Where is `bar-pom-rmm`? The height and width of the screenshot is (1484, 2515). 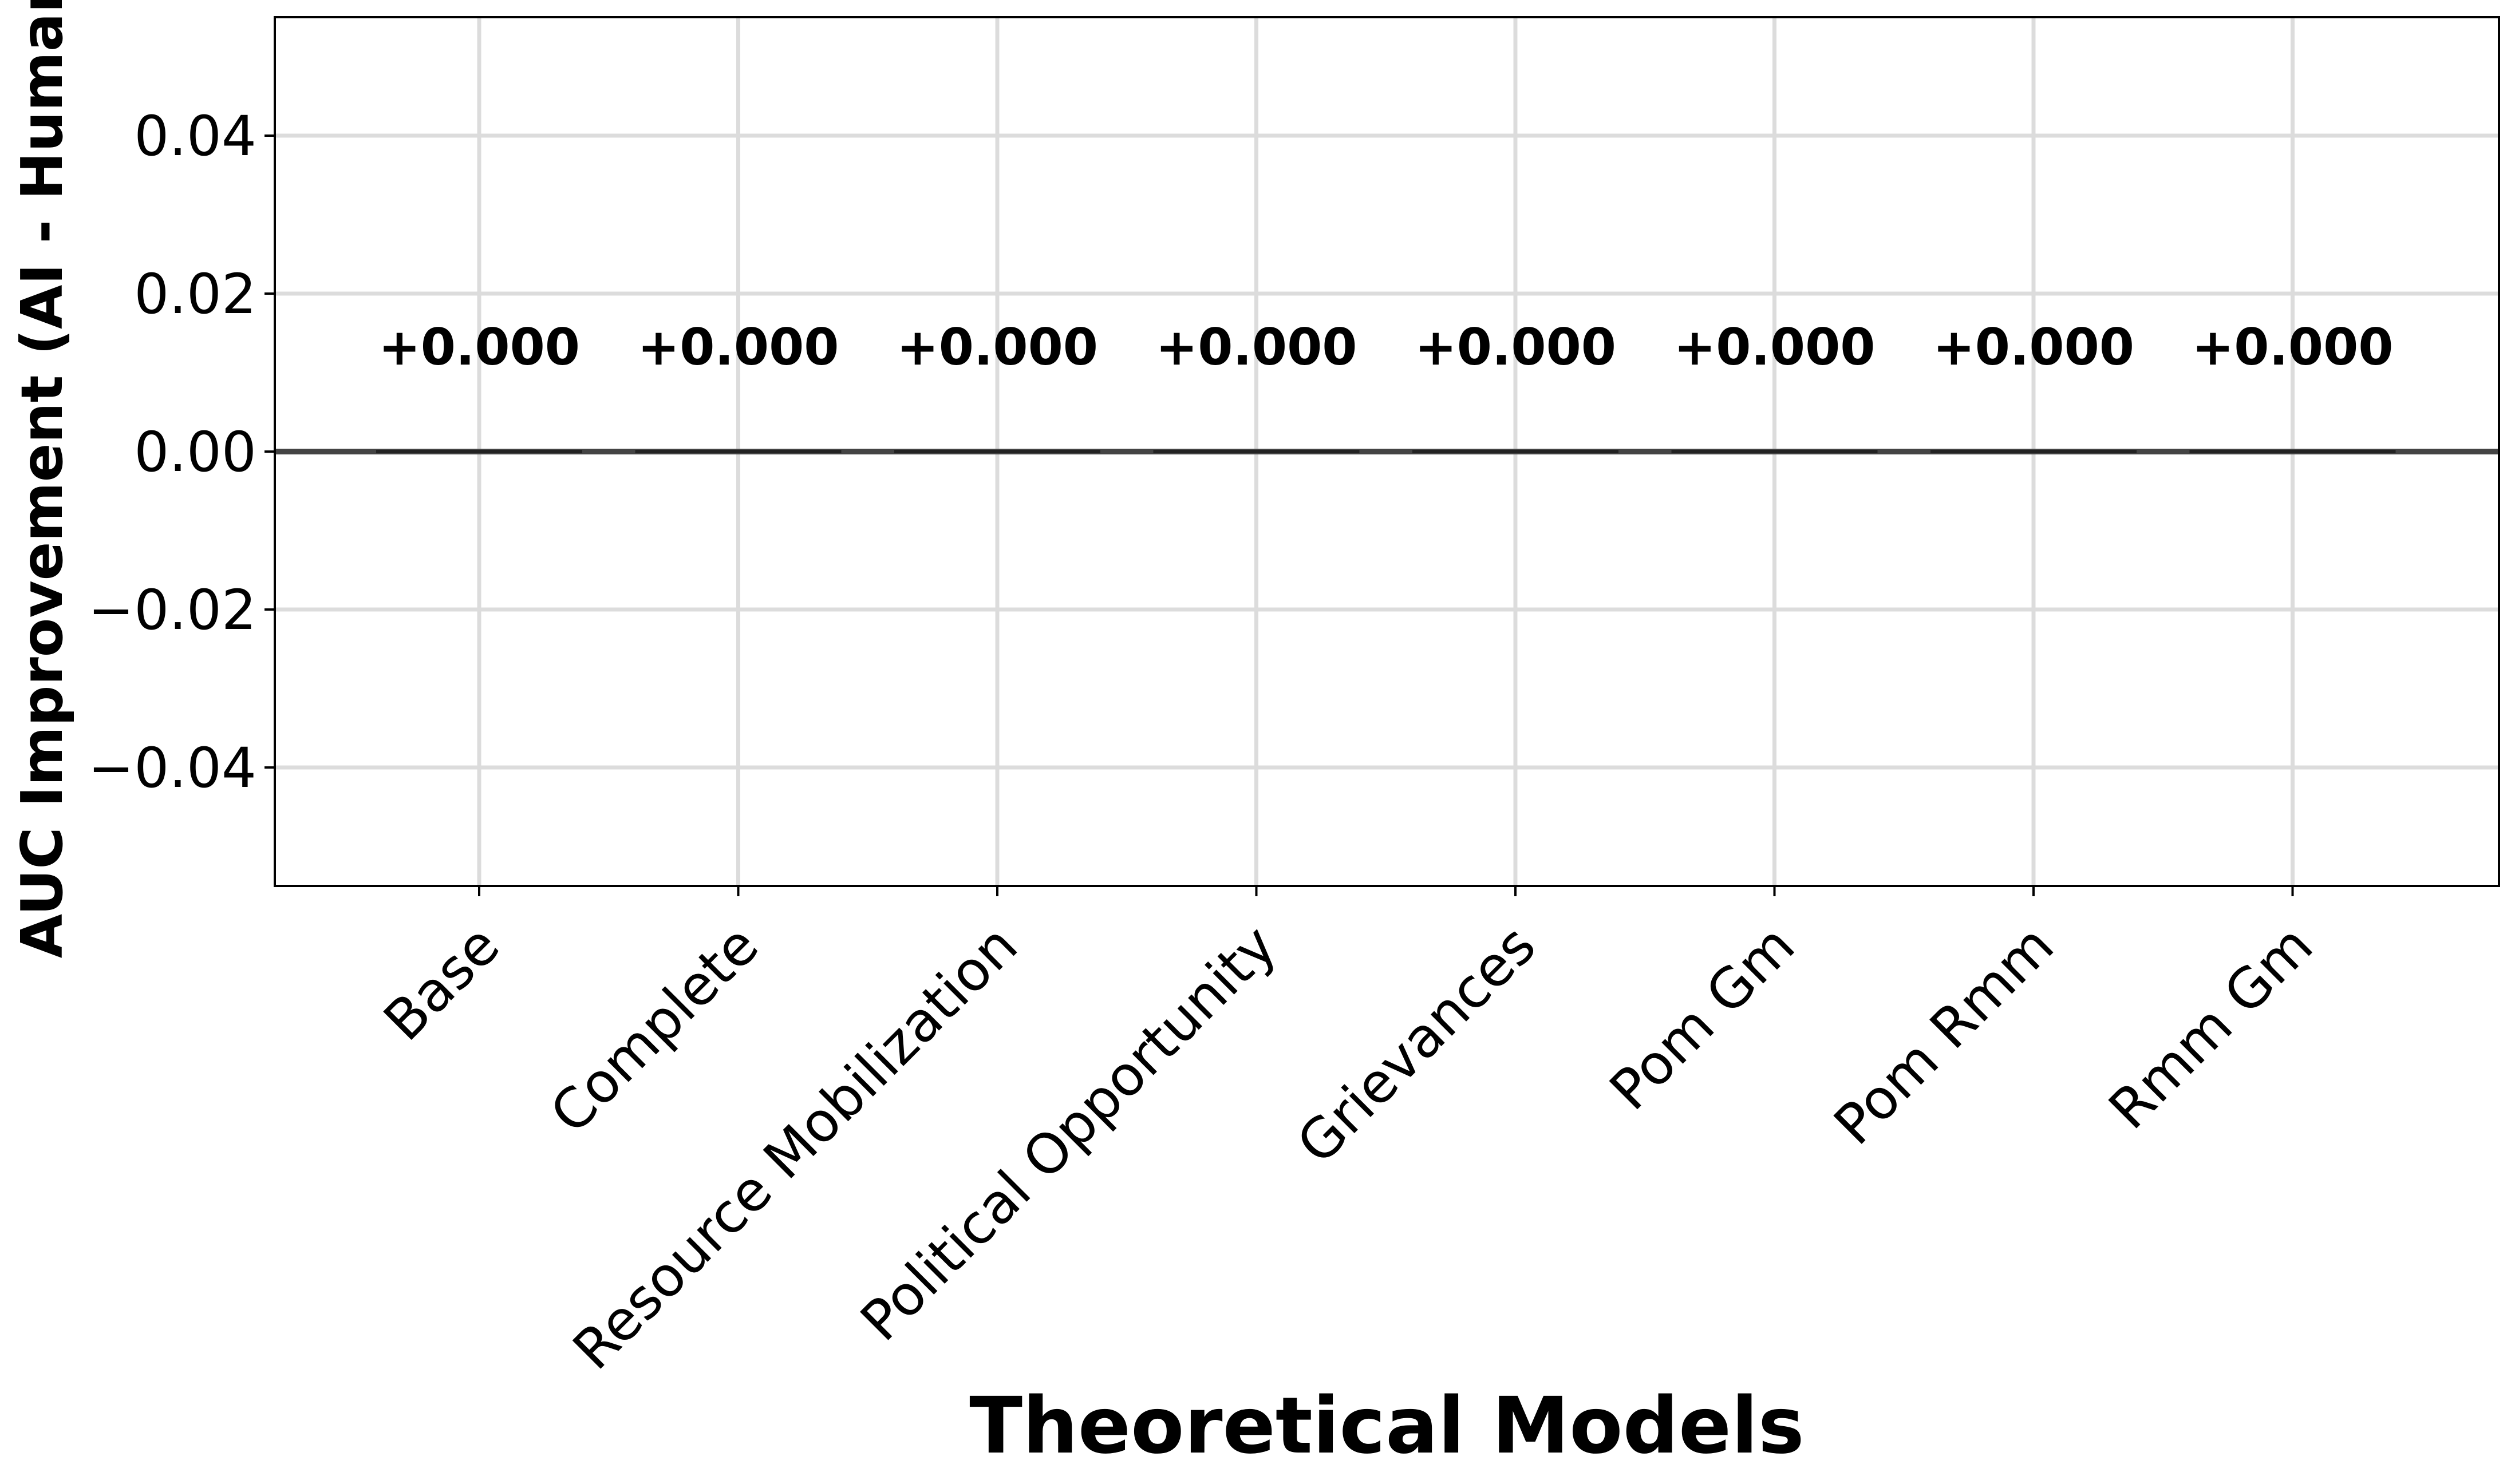
bar-pom-rmm is located at coordinates (2033, 451).